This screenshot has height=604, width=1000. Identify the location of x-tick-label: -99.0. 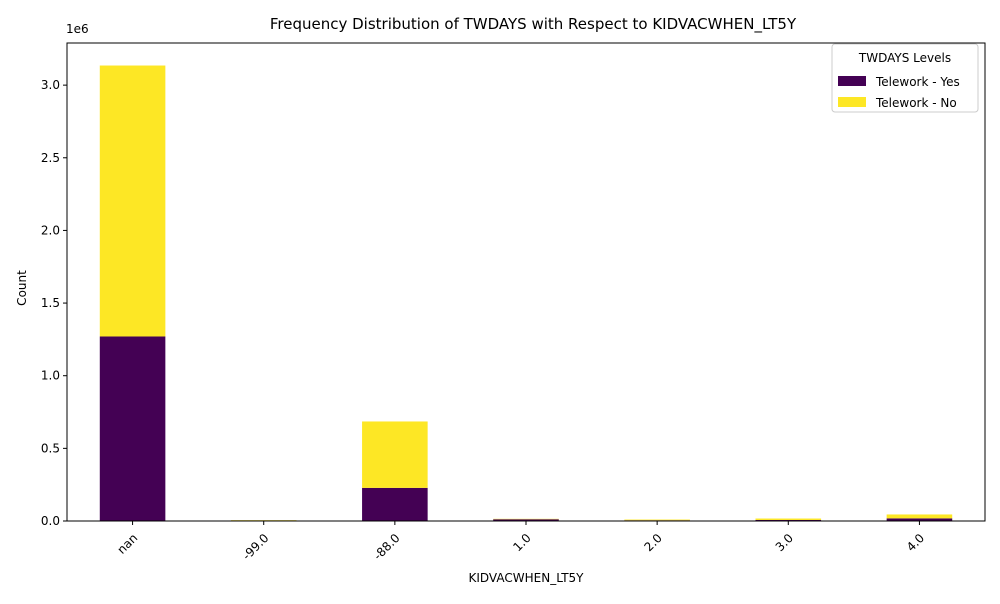
(256, 547).